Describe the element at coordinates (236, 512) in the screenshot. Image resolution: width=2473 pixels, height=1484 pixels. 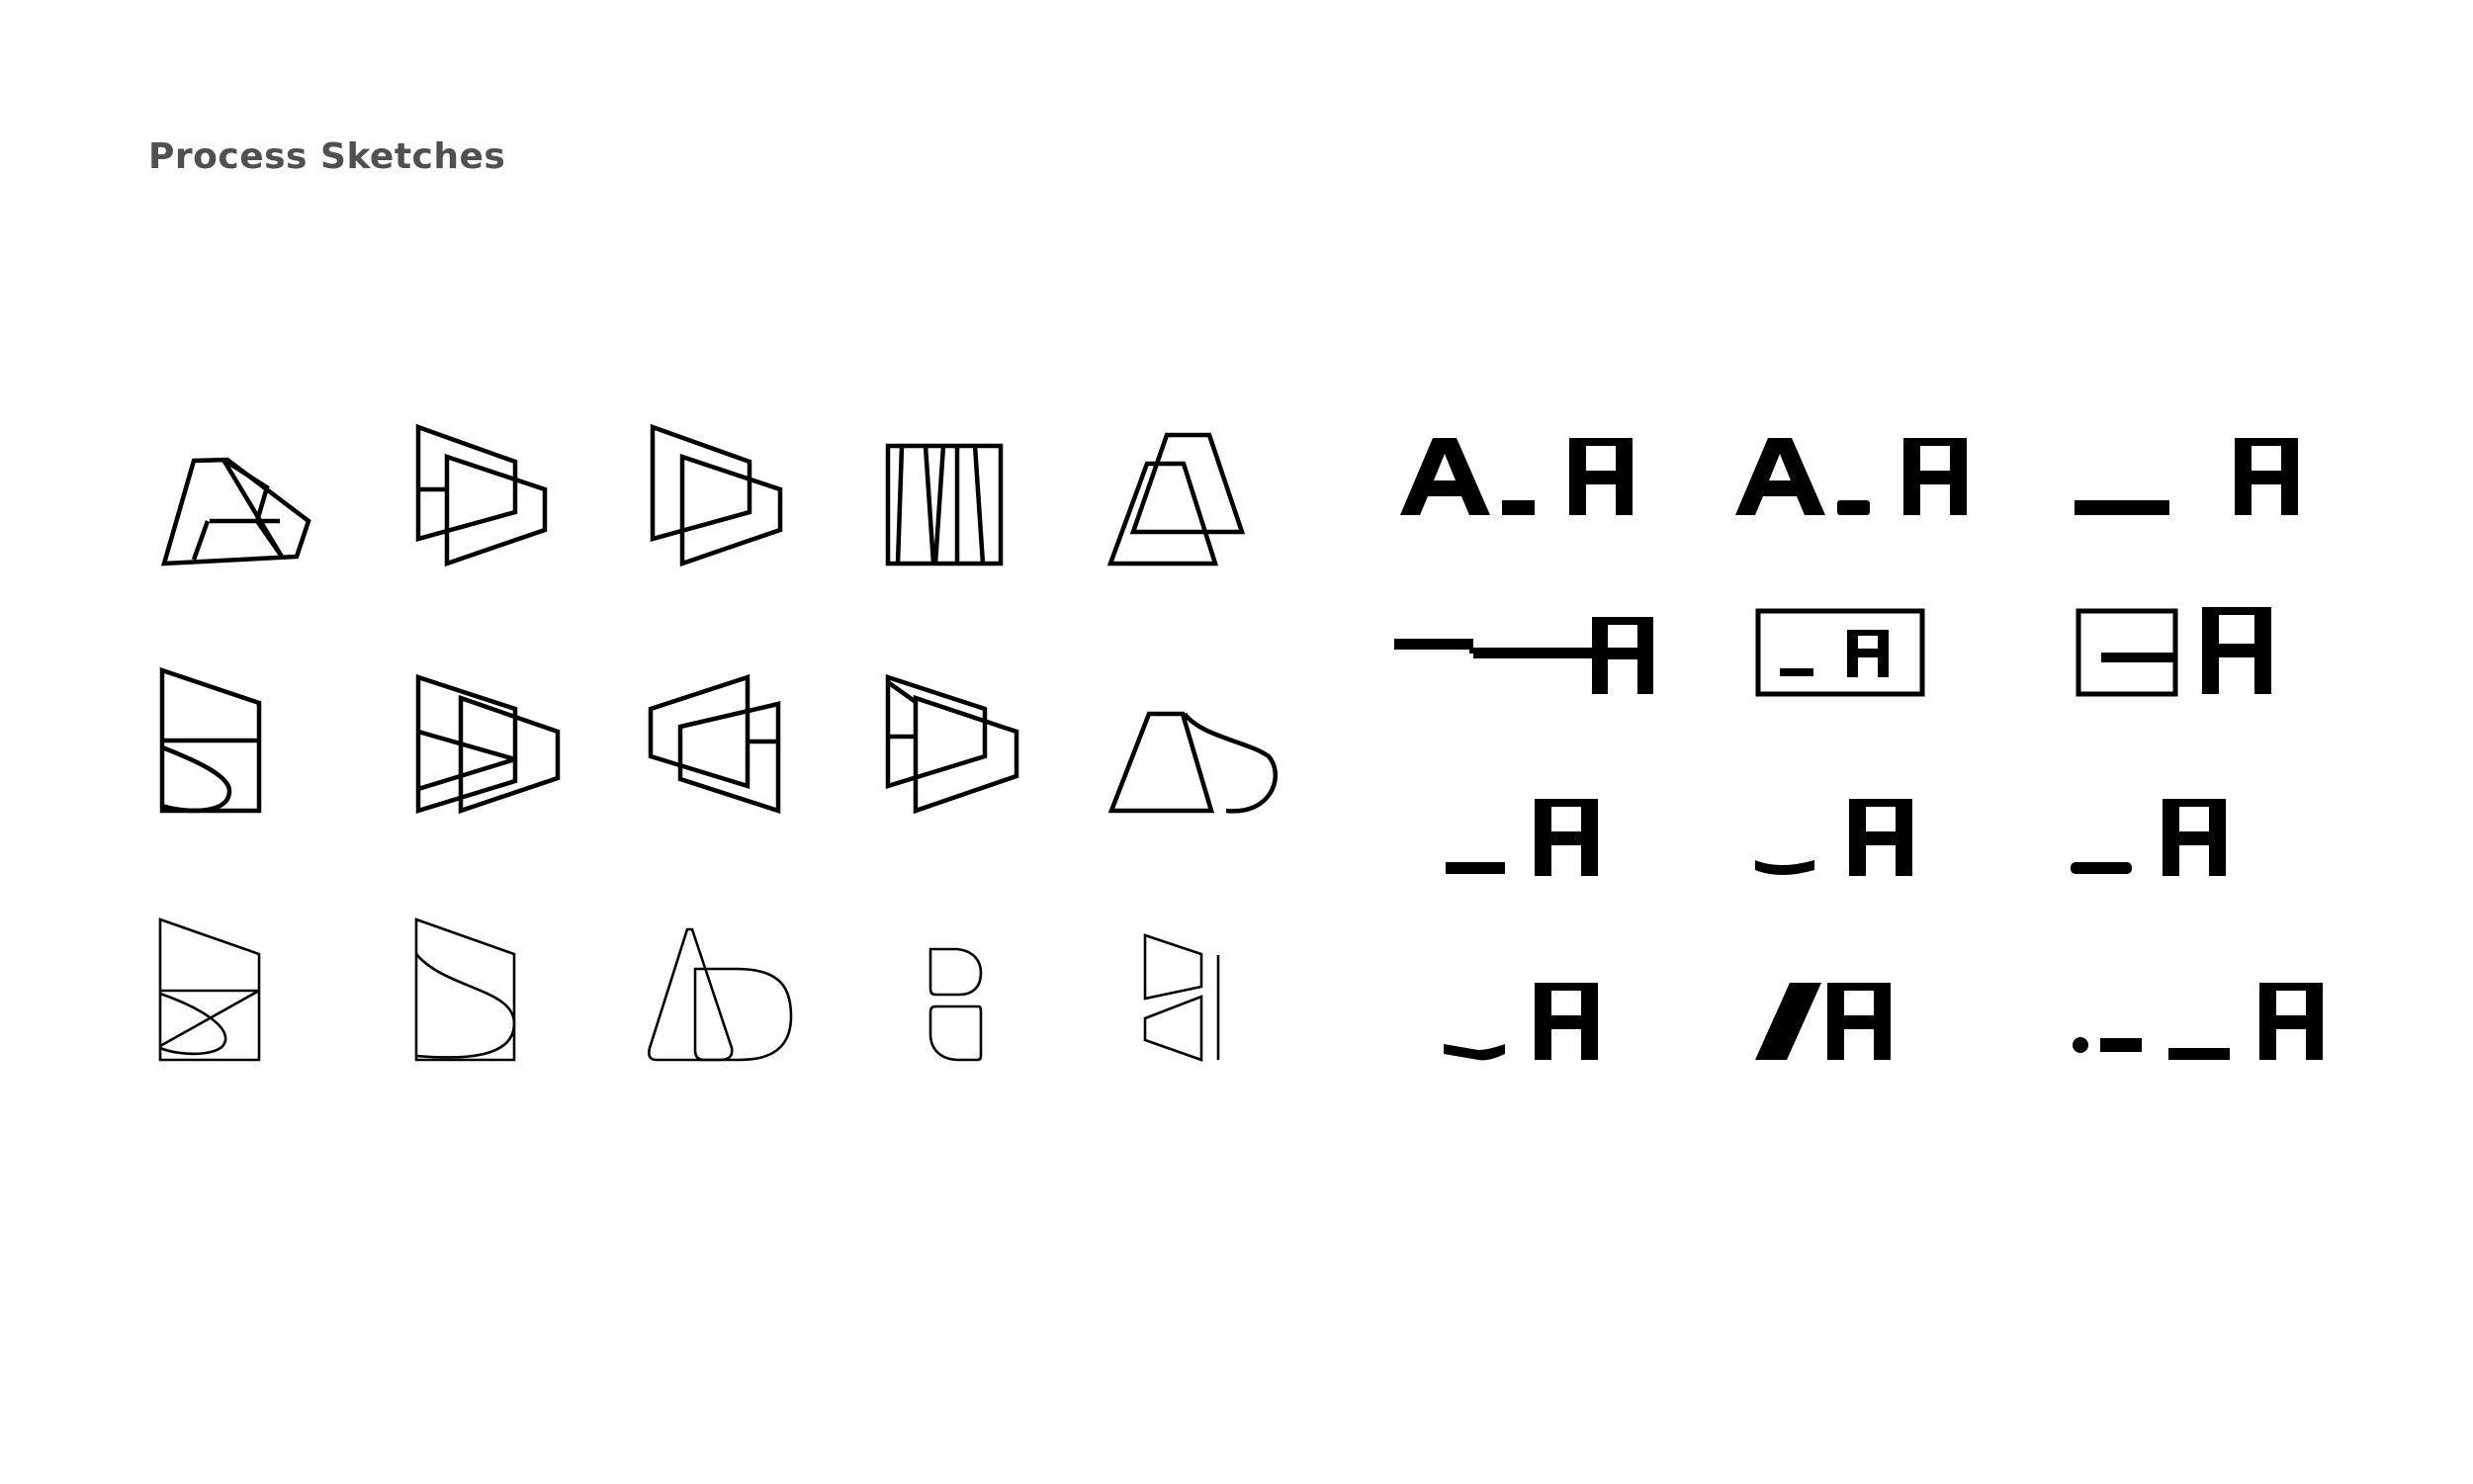
I see `overlapping-parallelogram-sketch` at that location.